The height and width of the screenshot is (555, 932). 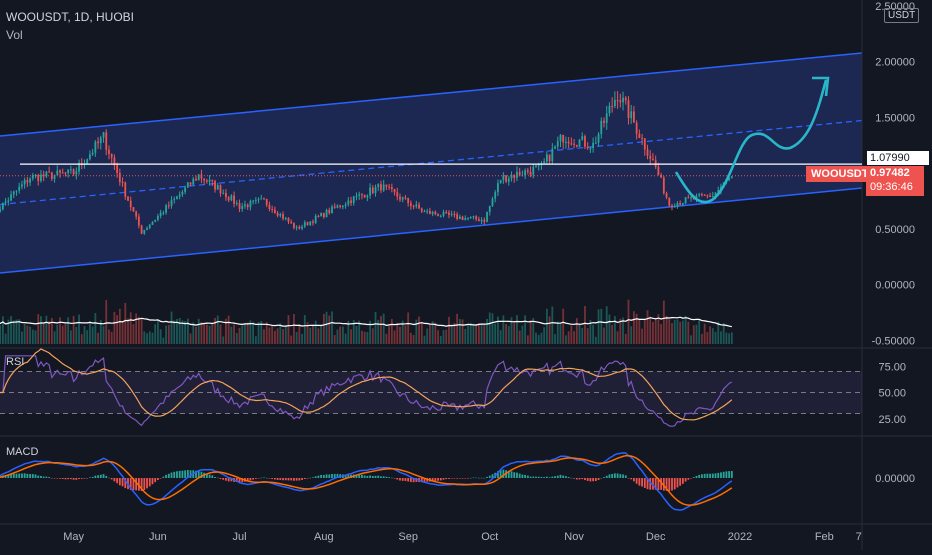 I want to click on time-axis-label: Jul, so click(x=239, y=537).